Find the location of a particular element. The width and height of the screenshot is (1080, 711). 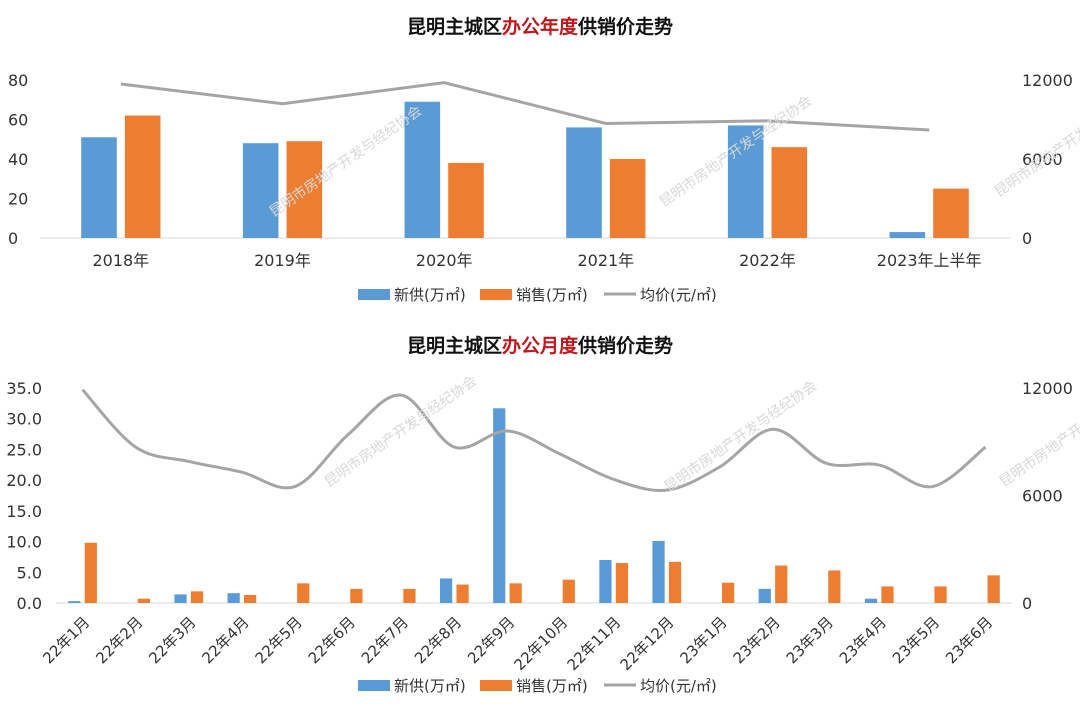

annual-legend-supply-label: 新供(万㎡) is located at coordinates (430, 295).